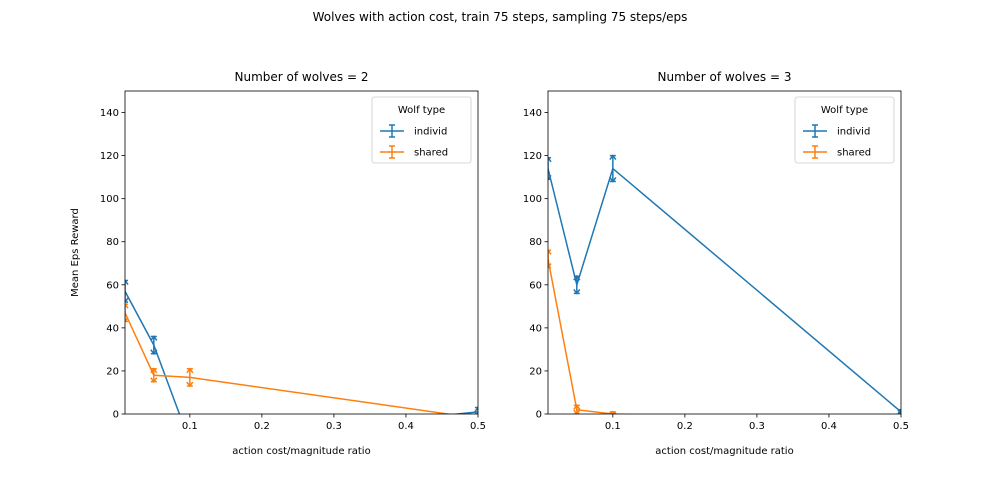 This screenshot has height=500, width=1000. I want to click on subplot-title: Number of wolves = 2, so click(302, 77).